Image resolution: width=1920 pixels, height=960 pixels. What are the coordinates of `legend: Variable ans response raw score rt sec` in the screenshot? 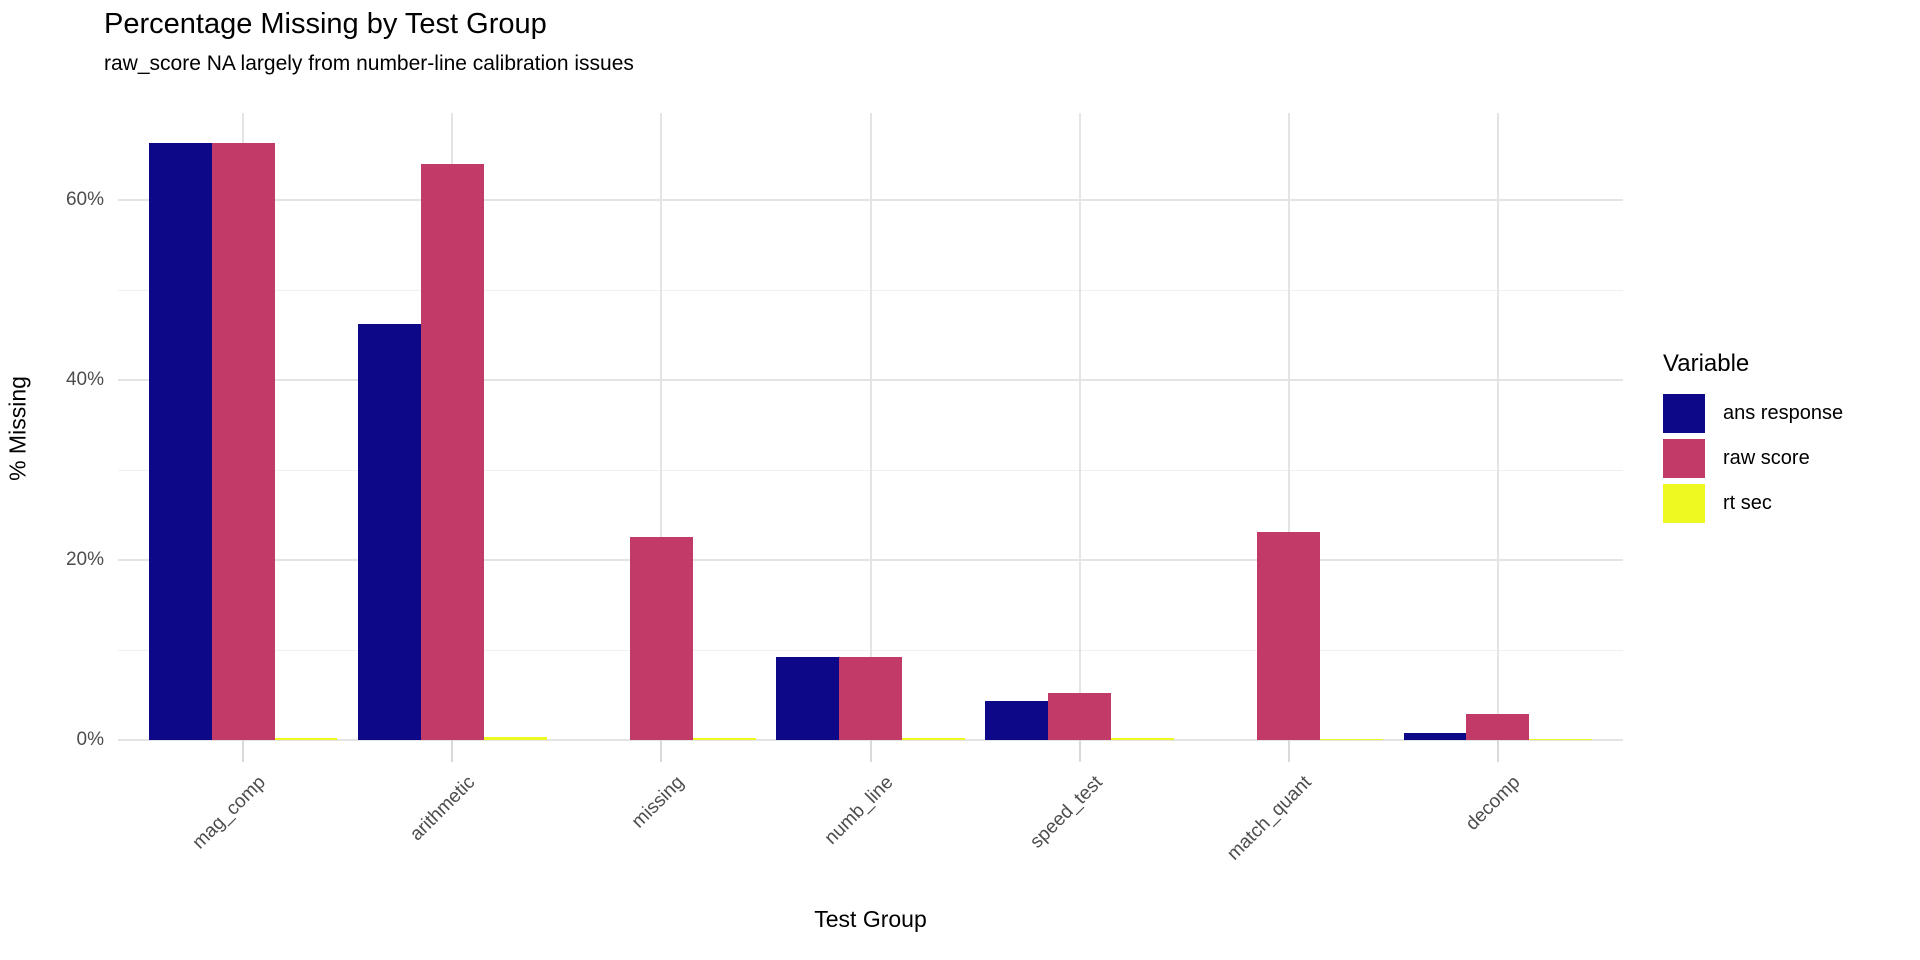 It's located at (1788, 439).